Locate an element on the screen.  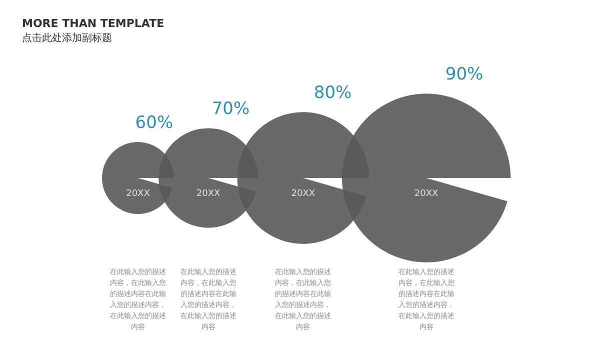
data-label: 60% is located at coordinates (154, 123).